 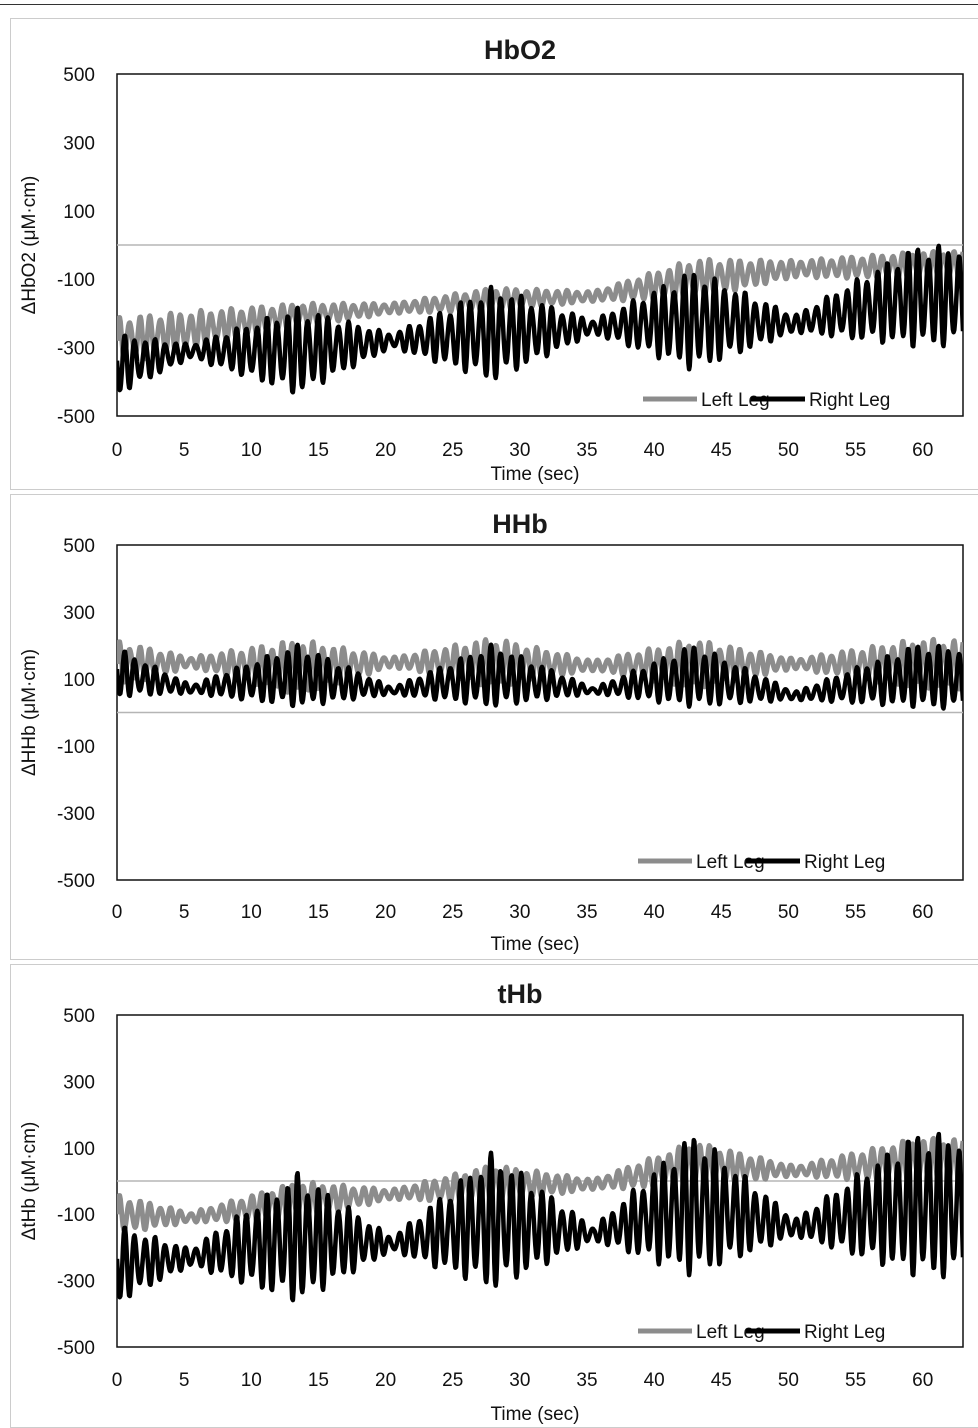 What do you see at coordinates (29, 1181) in the screenshot?
I see `y-axis-label: ΔtHb (μM·cm)` at bounding box center [29, 1181].